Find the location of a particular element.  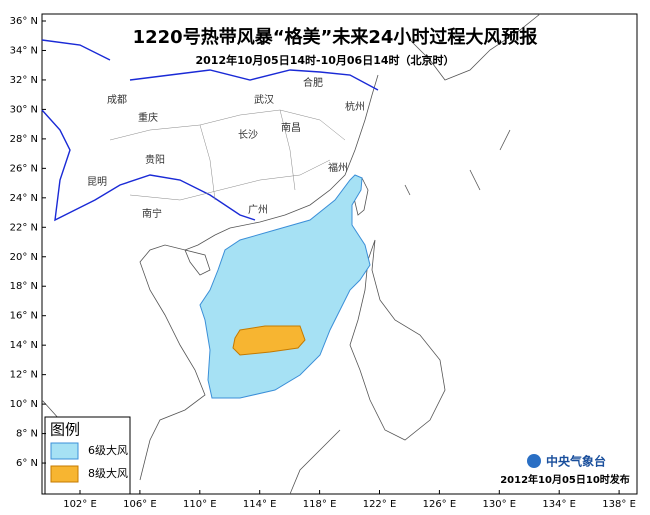

lat-label: 26° N is located at coordinates (24, 168).